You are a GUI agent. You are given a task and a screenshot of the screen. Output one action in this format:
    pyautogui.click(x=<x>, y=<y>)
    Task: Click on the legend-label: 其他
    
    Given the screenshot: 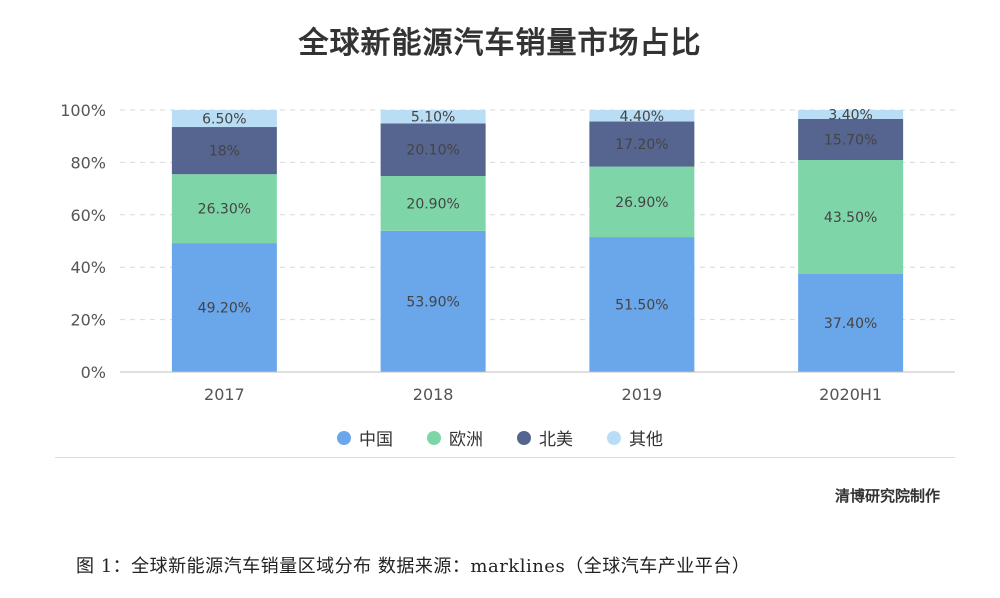 What is the action you would take?
    pyautogui.click(x=646, y=440)
    